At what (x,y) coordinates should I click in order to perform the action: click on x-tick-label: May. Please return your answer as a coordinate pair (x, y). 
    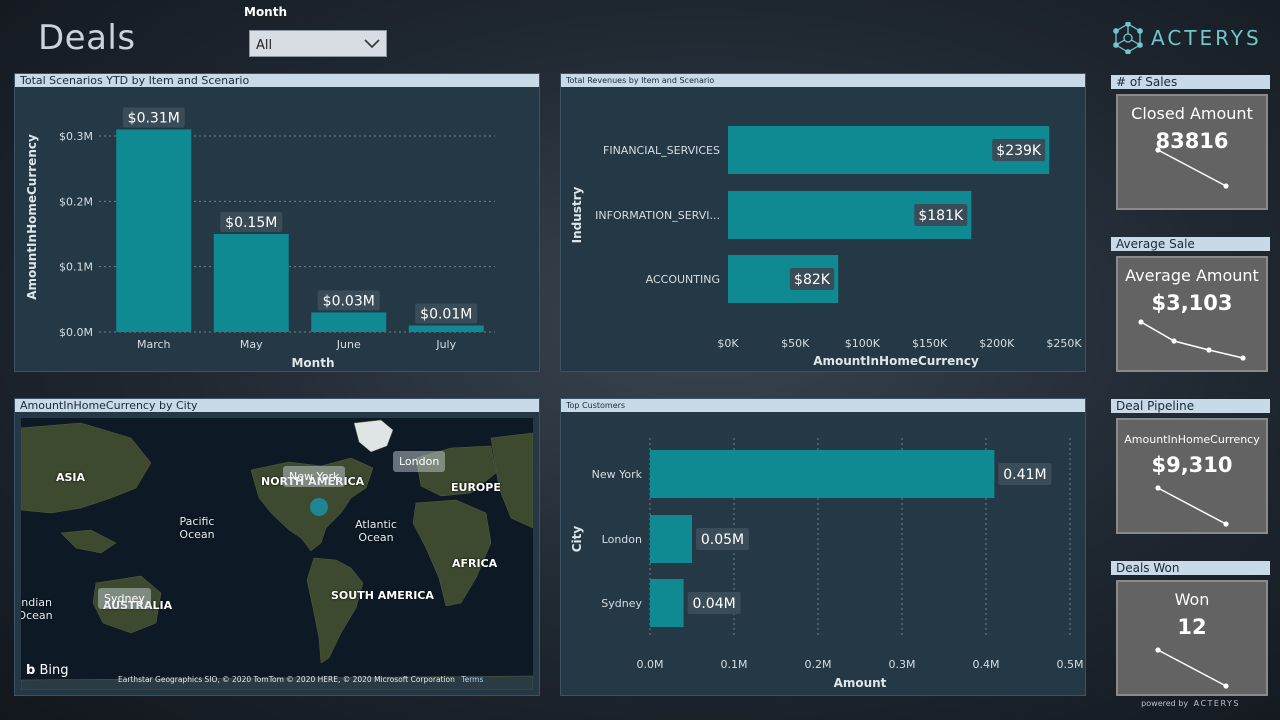
    Looking at the image, I should click on (251, 344).